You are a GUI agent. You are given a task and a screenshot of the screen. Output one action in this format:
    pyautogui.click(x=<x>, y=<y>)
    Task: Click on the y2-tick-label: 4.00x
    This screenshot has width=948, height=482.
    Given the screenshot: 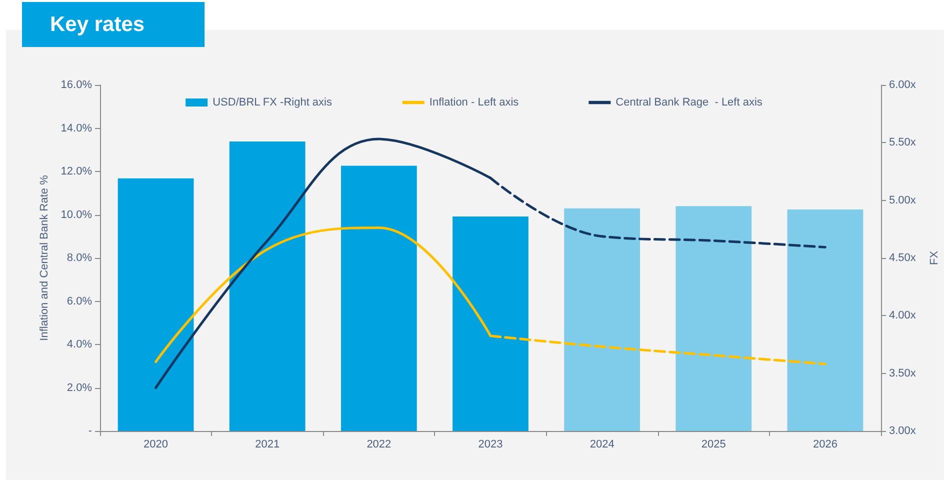 What is the action you would take?
    pyautogui.click(x=902, y=316)
    